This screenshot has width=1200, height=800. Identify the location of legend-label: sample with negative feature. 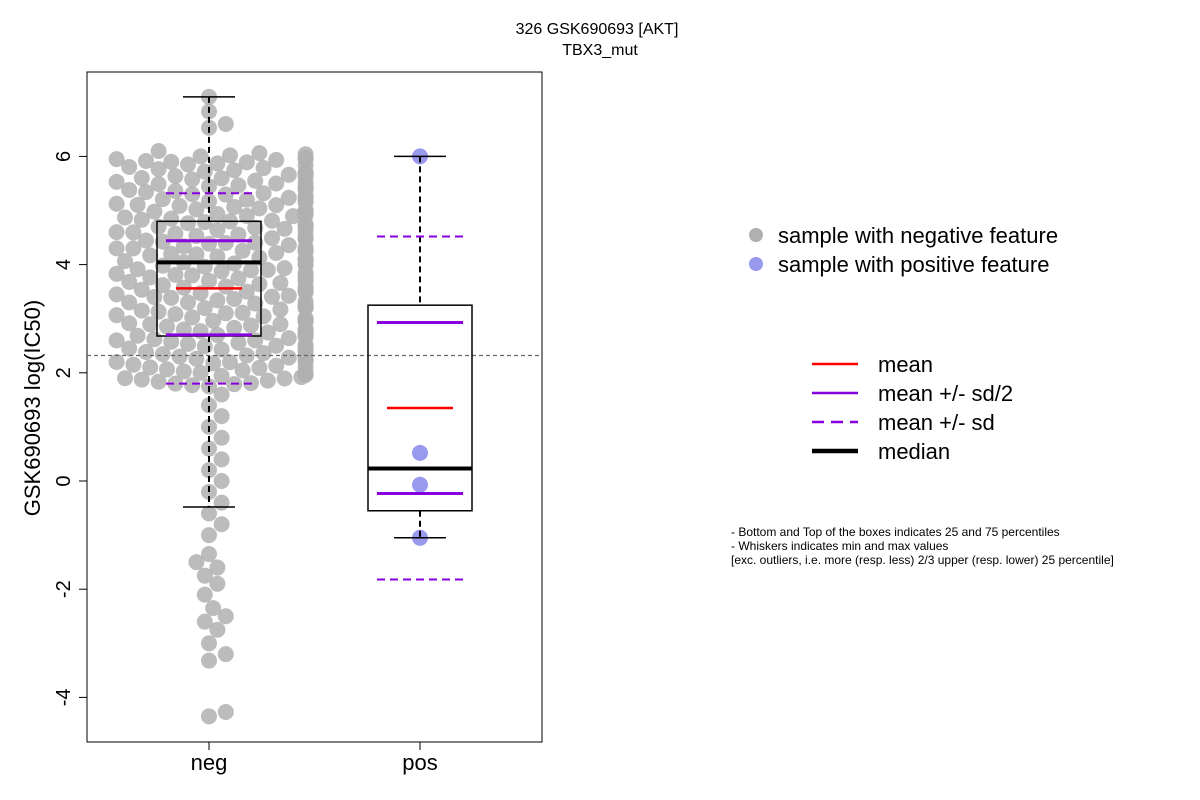
(918, 235).